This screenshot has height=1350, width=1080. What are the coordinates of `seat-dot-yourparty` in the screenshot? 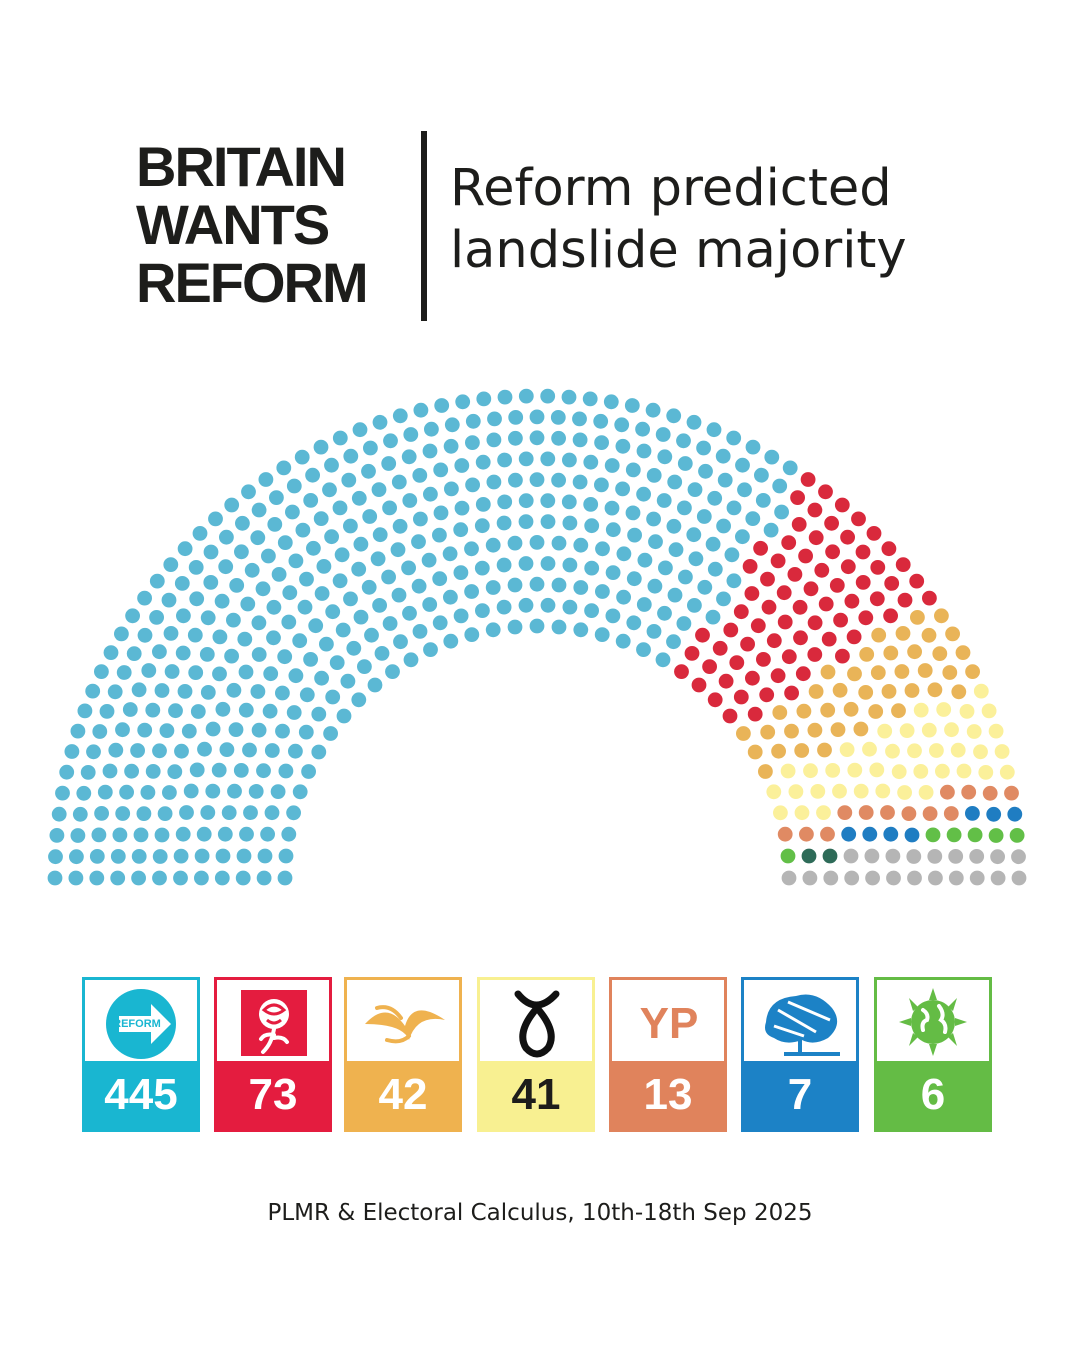 It's located at (827, 834).